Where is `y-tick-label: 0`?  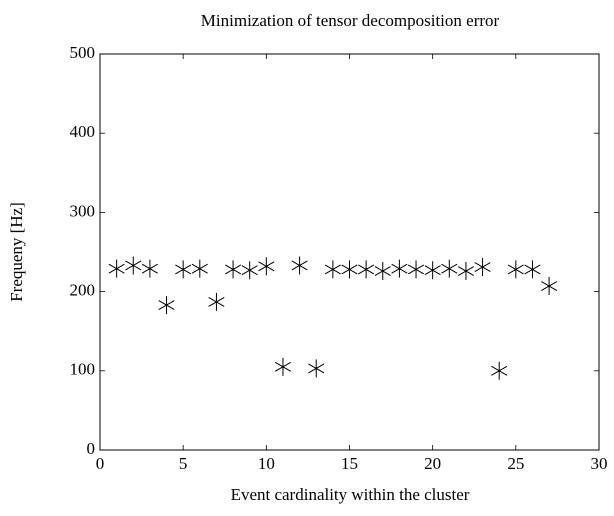 y-tick-label: 0 is located at coordinates (91, 448).